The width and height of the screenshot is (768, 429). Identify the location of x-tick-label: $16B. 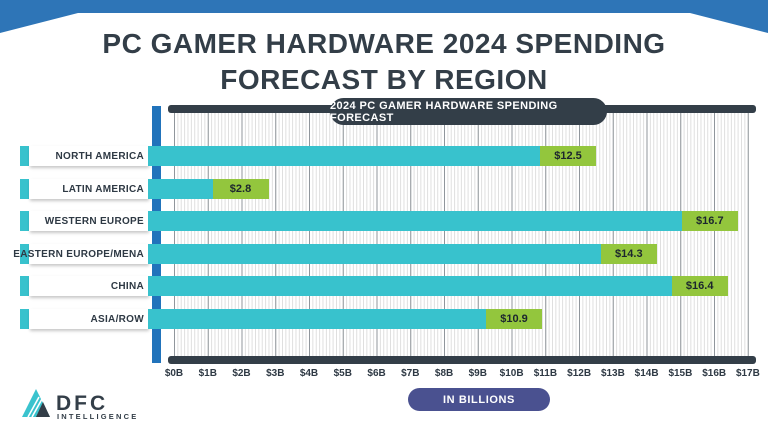
(714, 373).